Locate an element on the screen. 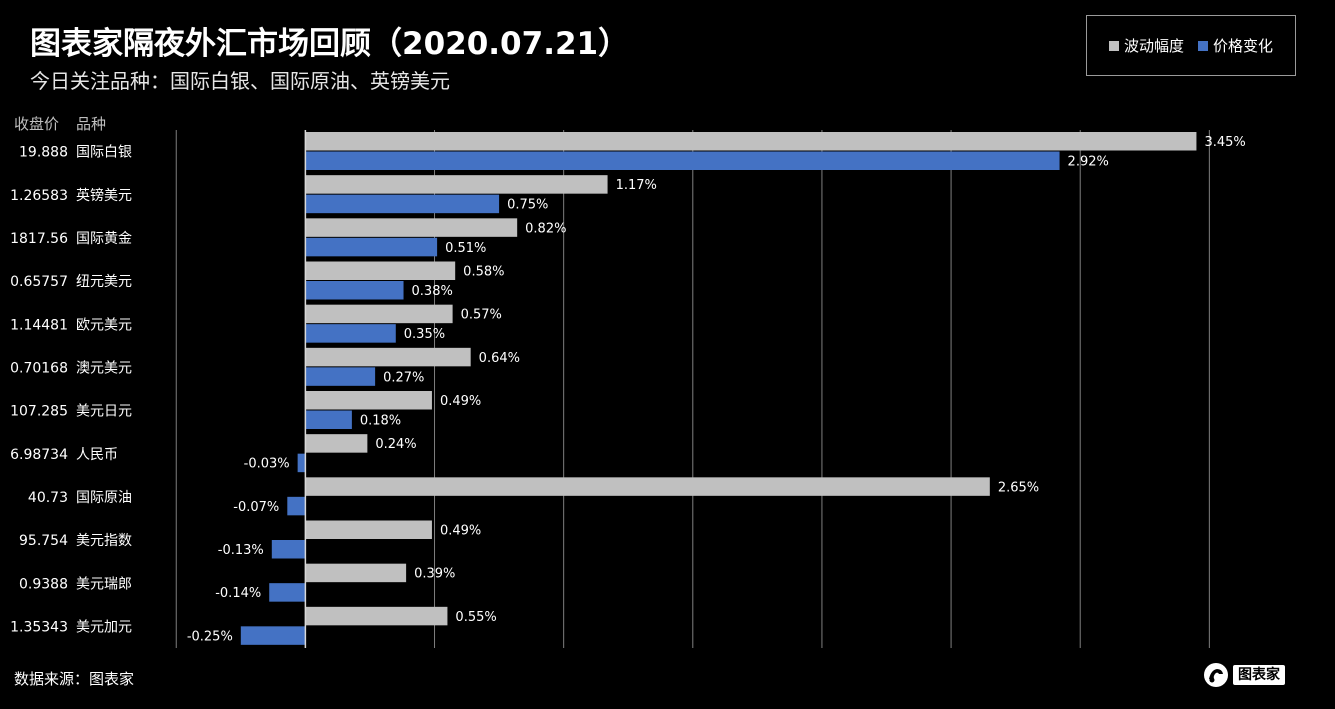 The height and width of the screenshot is (709, 1335). legend: 波动幅度 价格变化 is located at coordinates (1191, 45).